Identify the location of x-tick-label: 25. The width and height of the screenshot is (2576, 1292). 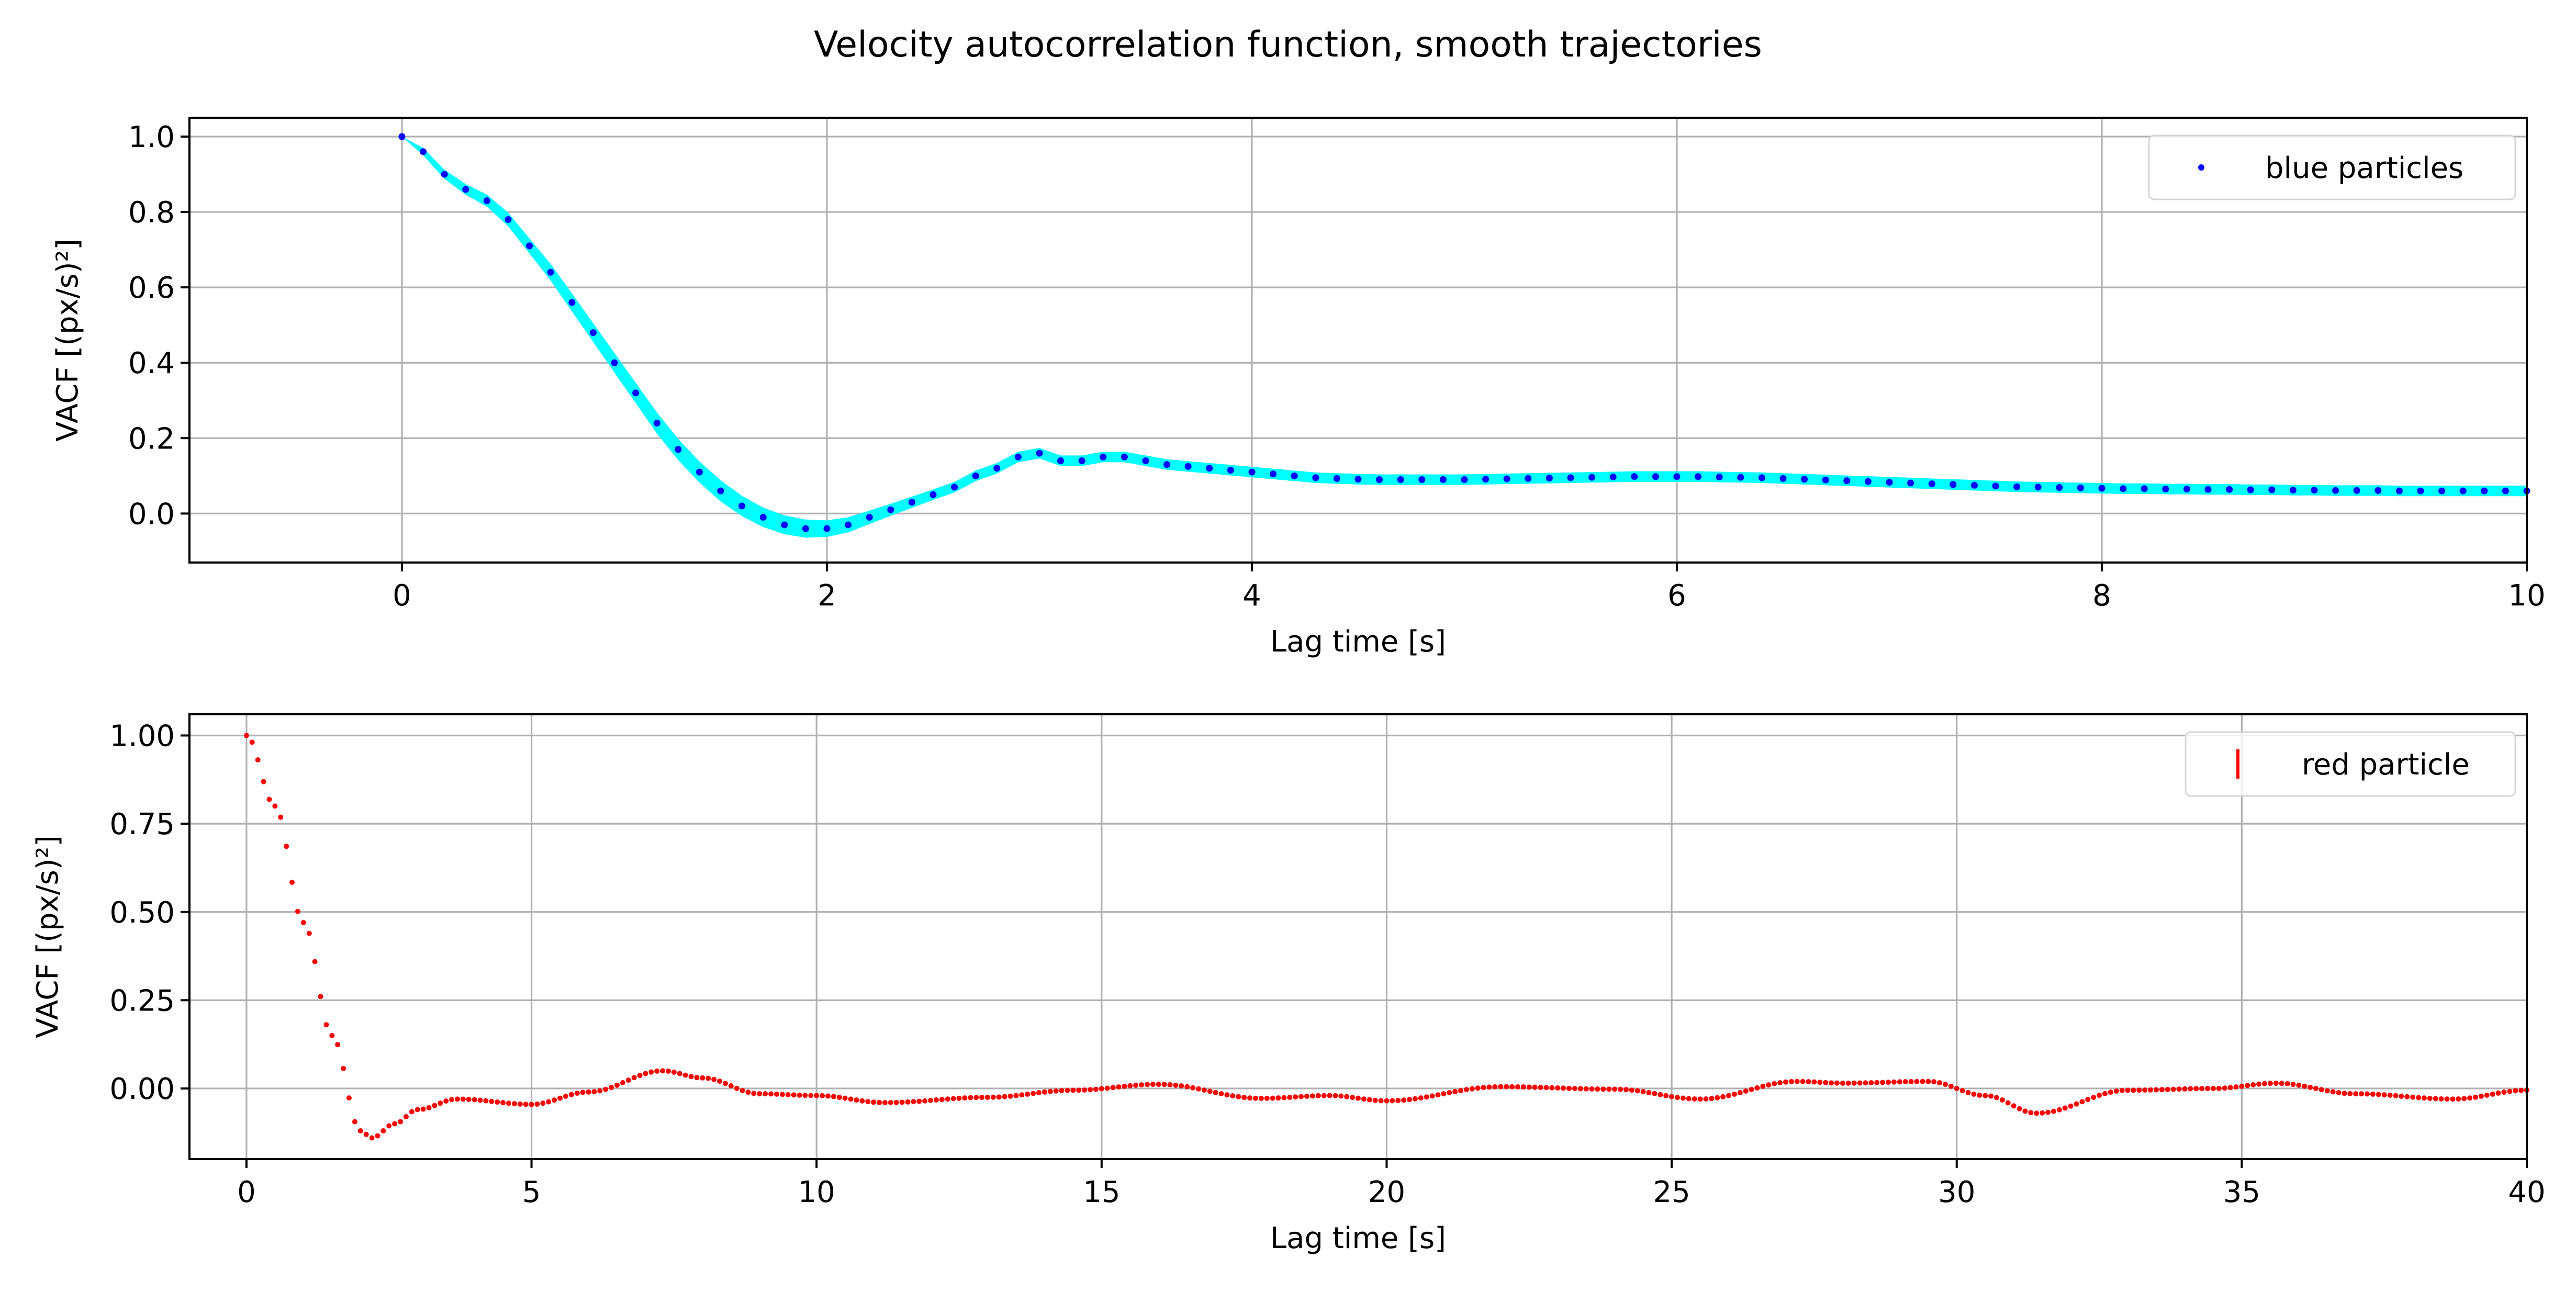
(1671, 1192).